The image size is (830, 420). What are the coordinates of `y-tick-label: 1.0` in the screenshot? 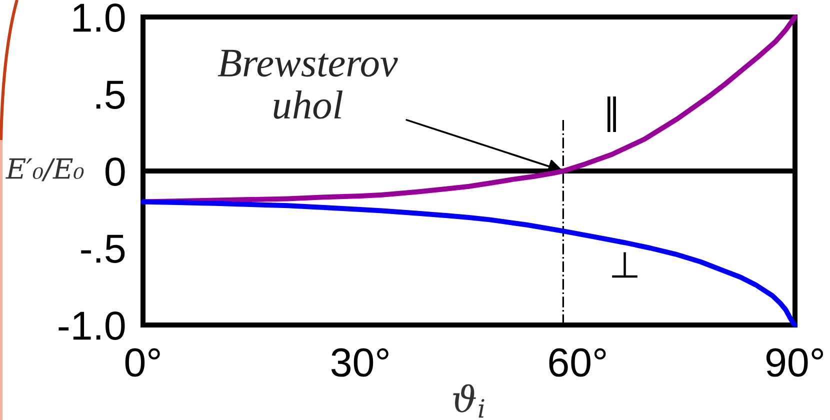 It's located at (99, 17).